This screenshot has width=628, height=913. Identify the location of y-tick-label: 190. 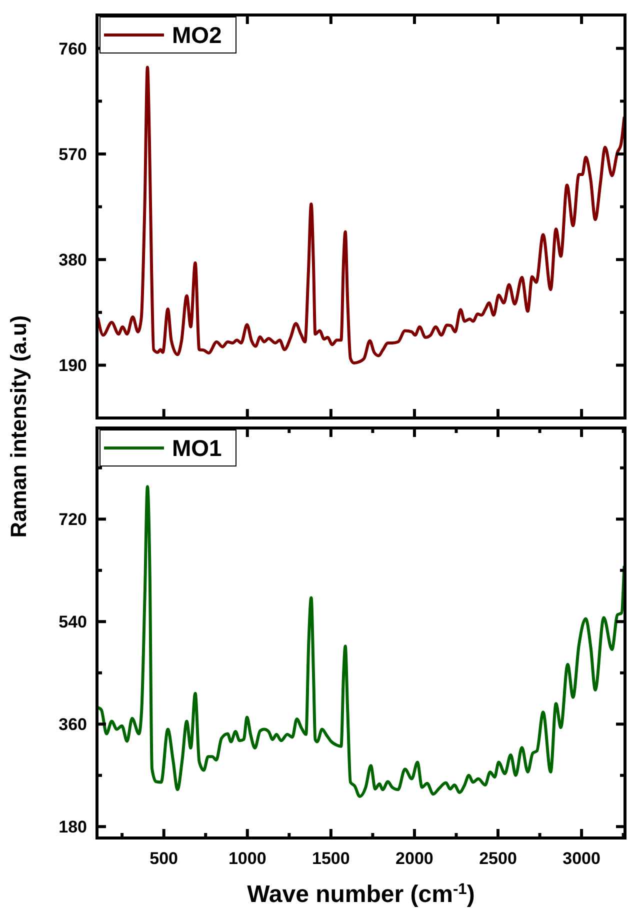
(72, 366).